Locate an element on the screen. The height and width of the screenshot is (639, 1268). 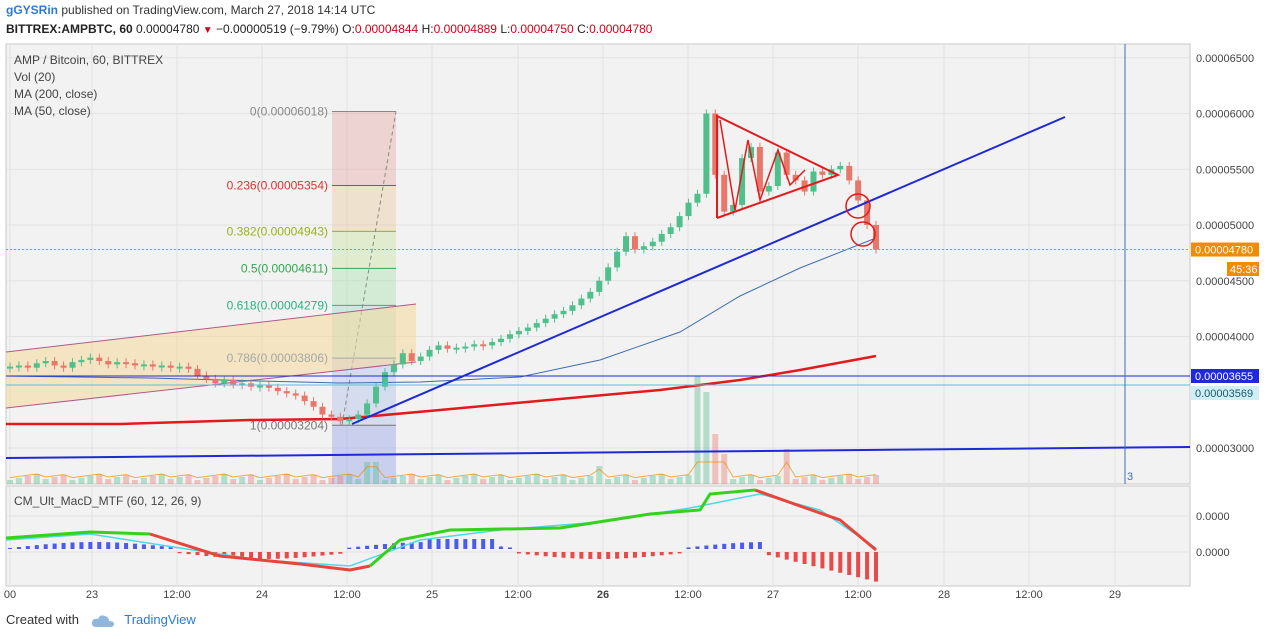
open-label: O: is located at coordinates (348, 29).